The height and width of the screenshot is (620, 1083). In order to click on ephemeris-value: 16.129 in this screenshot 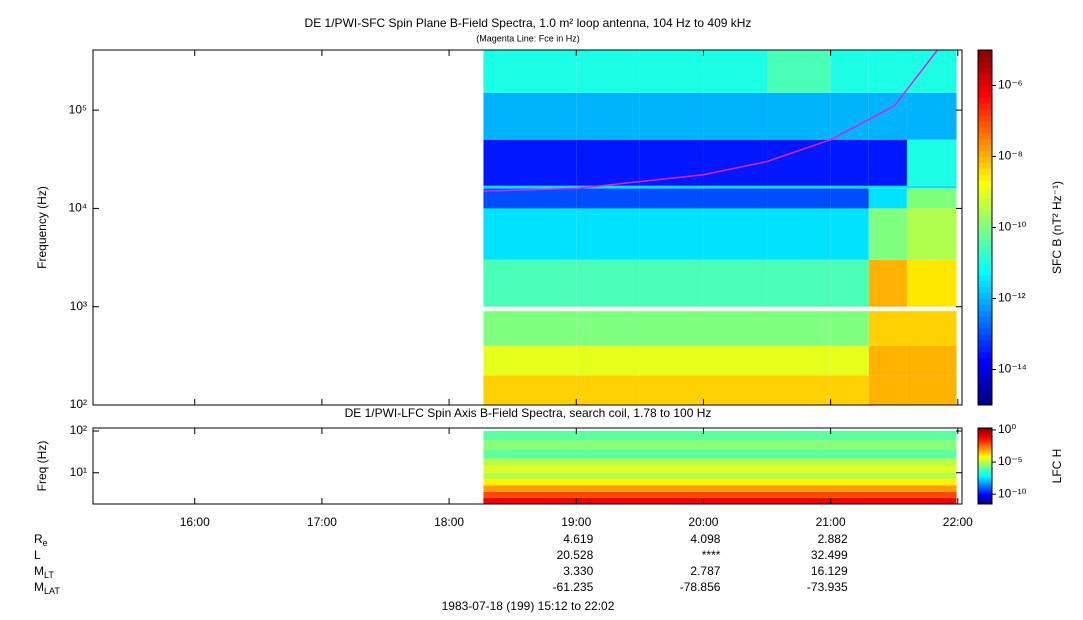, I will do `click(829, 571)`.